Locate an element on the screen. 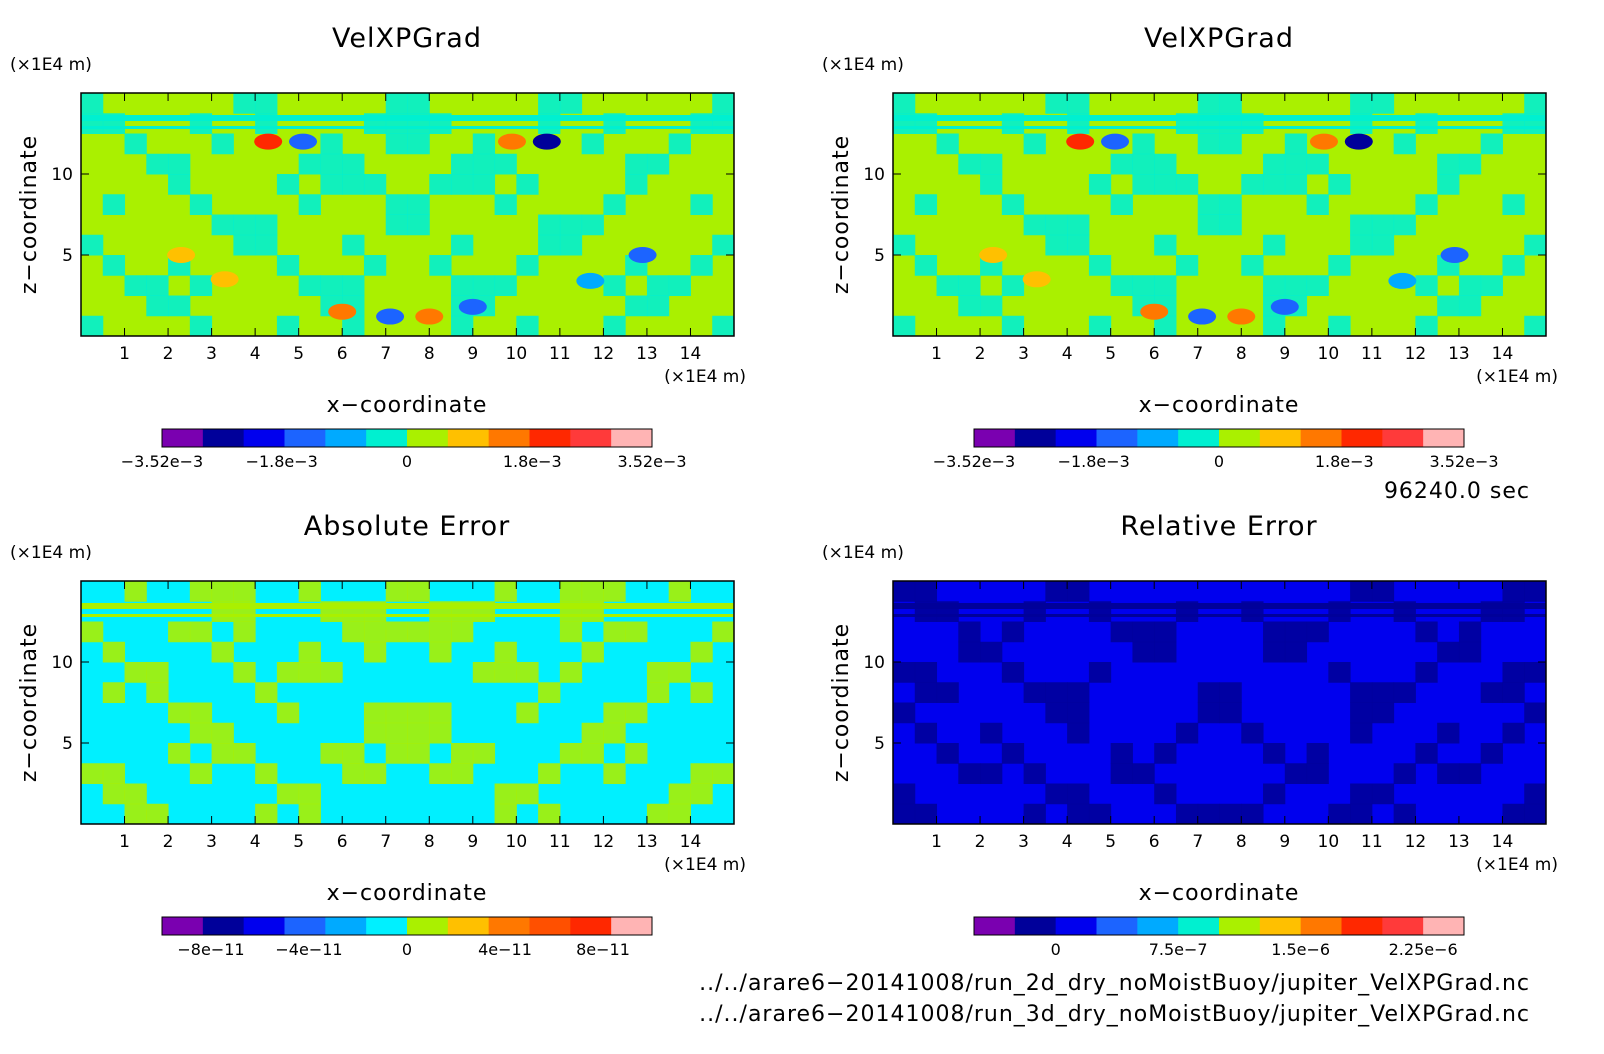  colorbar-label: 8e−11 is located at coordinates (603, 949).